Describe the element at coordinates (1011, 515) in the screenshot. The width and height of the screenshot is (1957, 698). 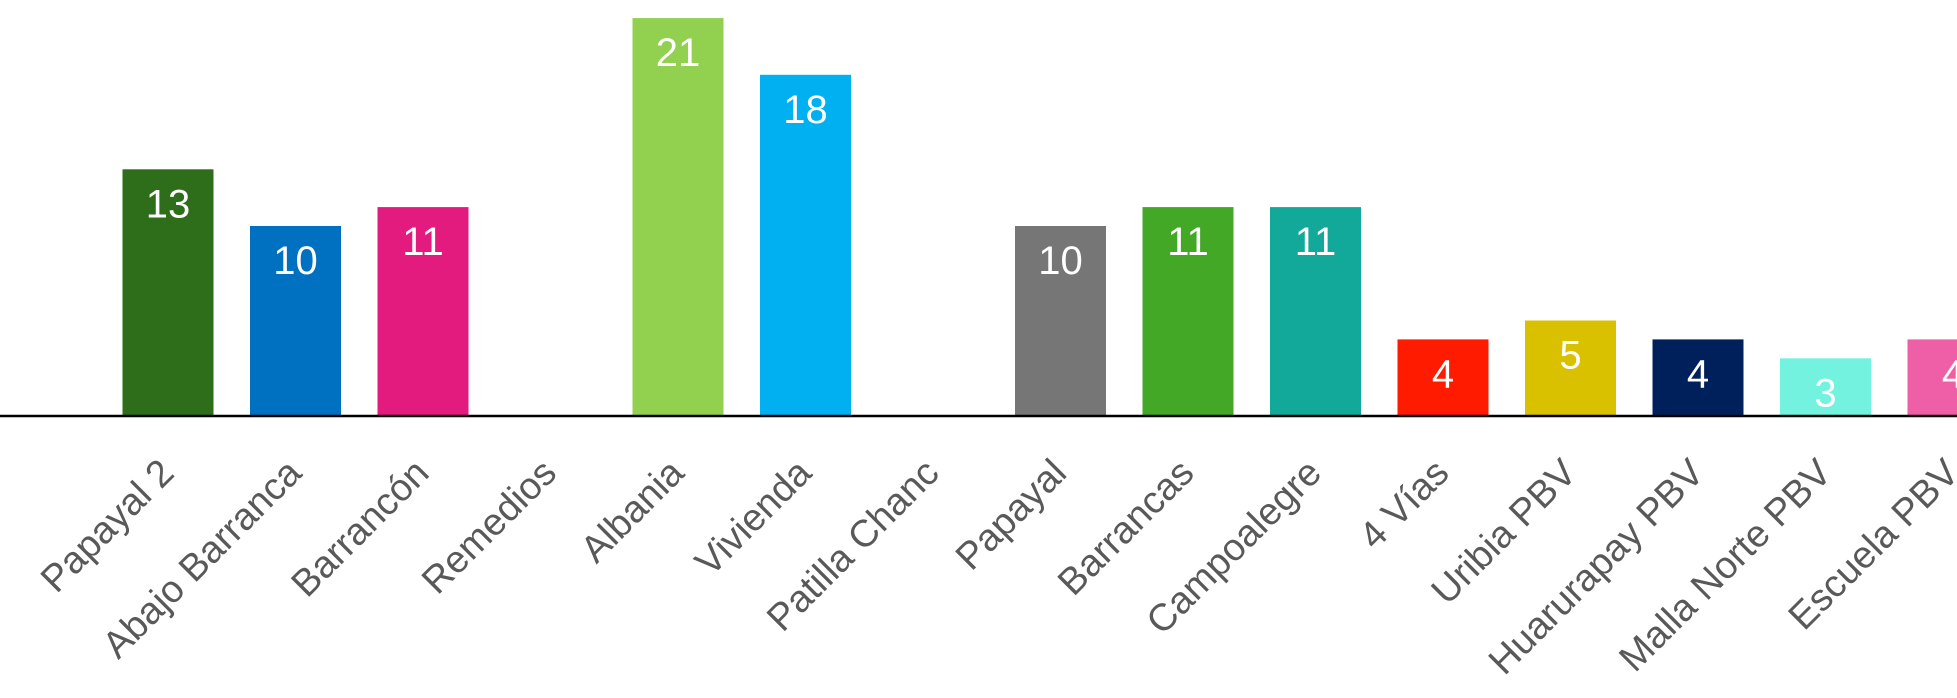
I see `category-label-7: Papayal` at that location.